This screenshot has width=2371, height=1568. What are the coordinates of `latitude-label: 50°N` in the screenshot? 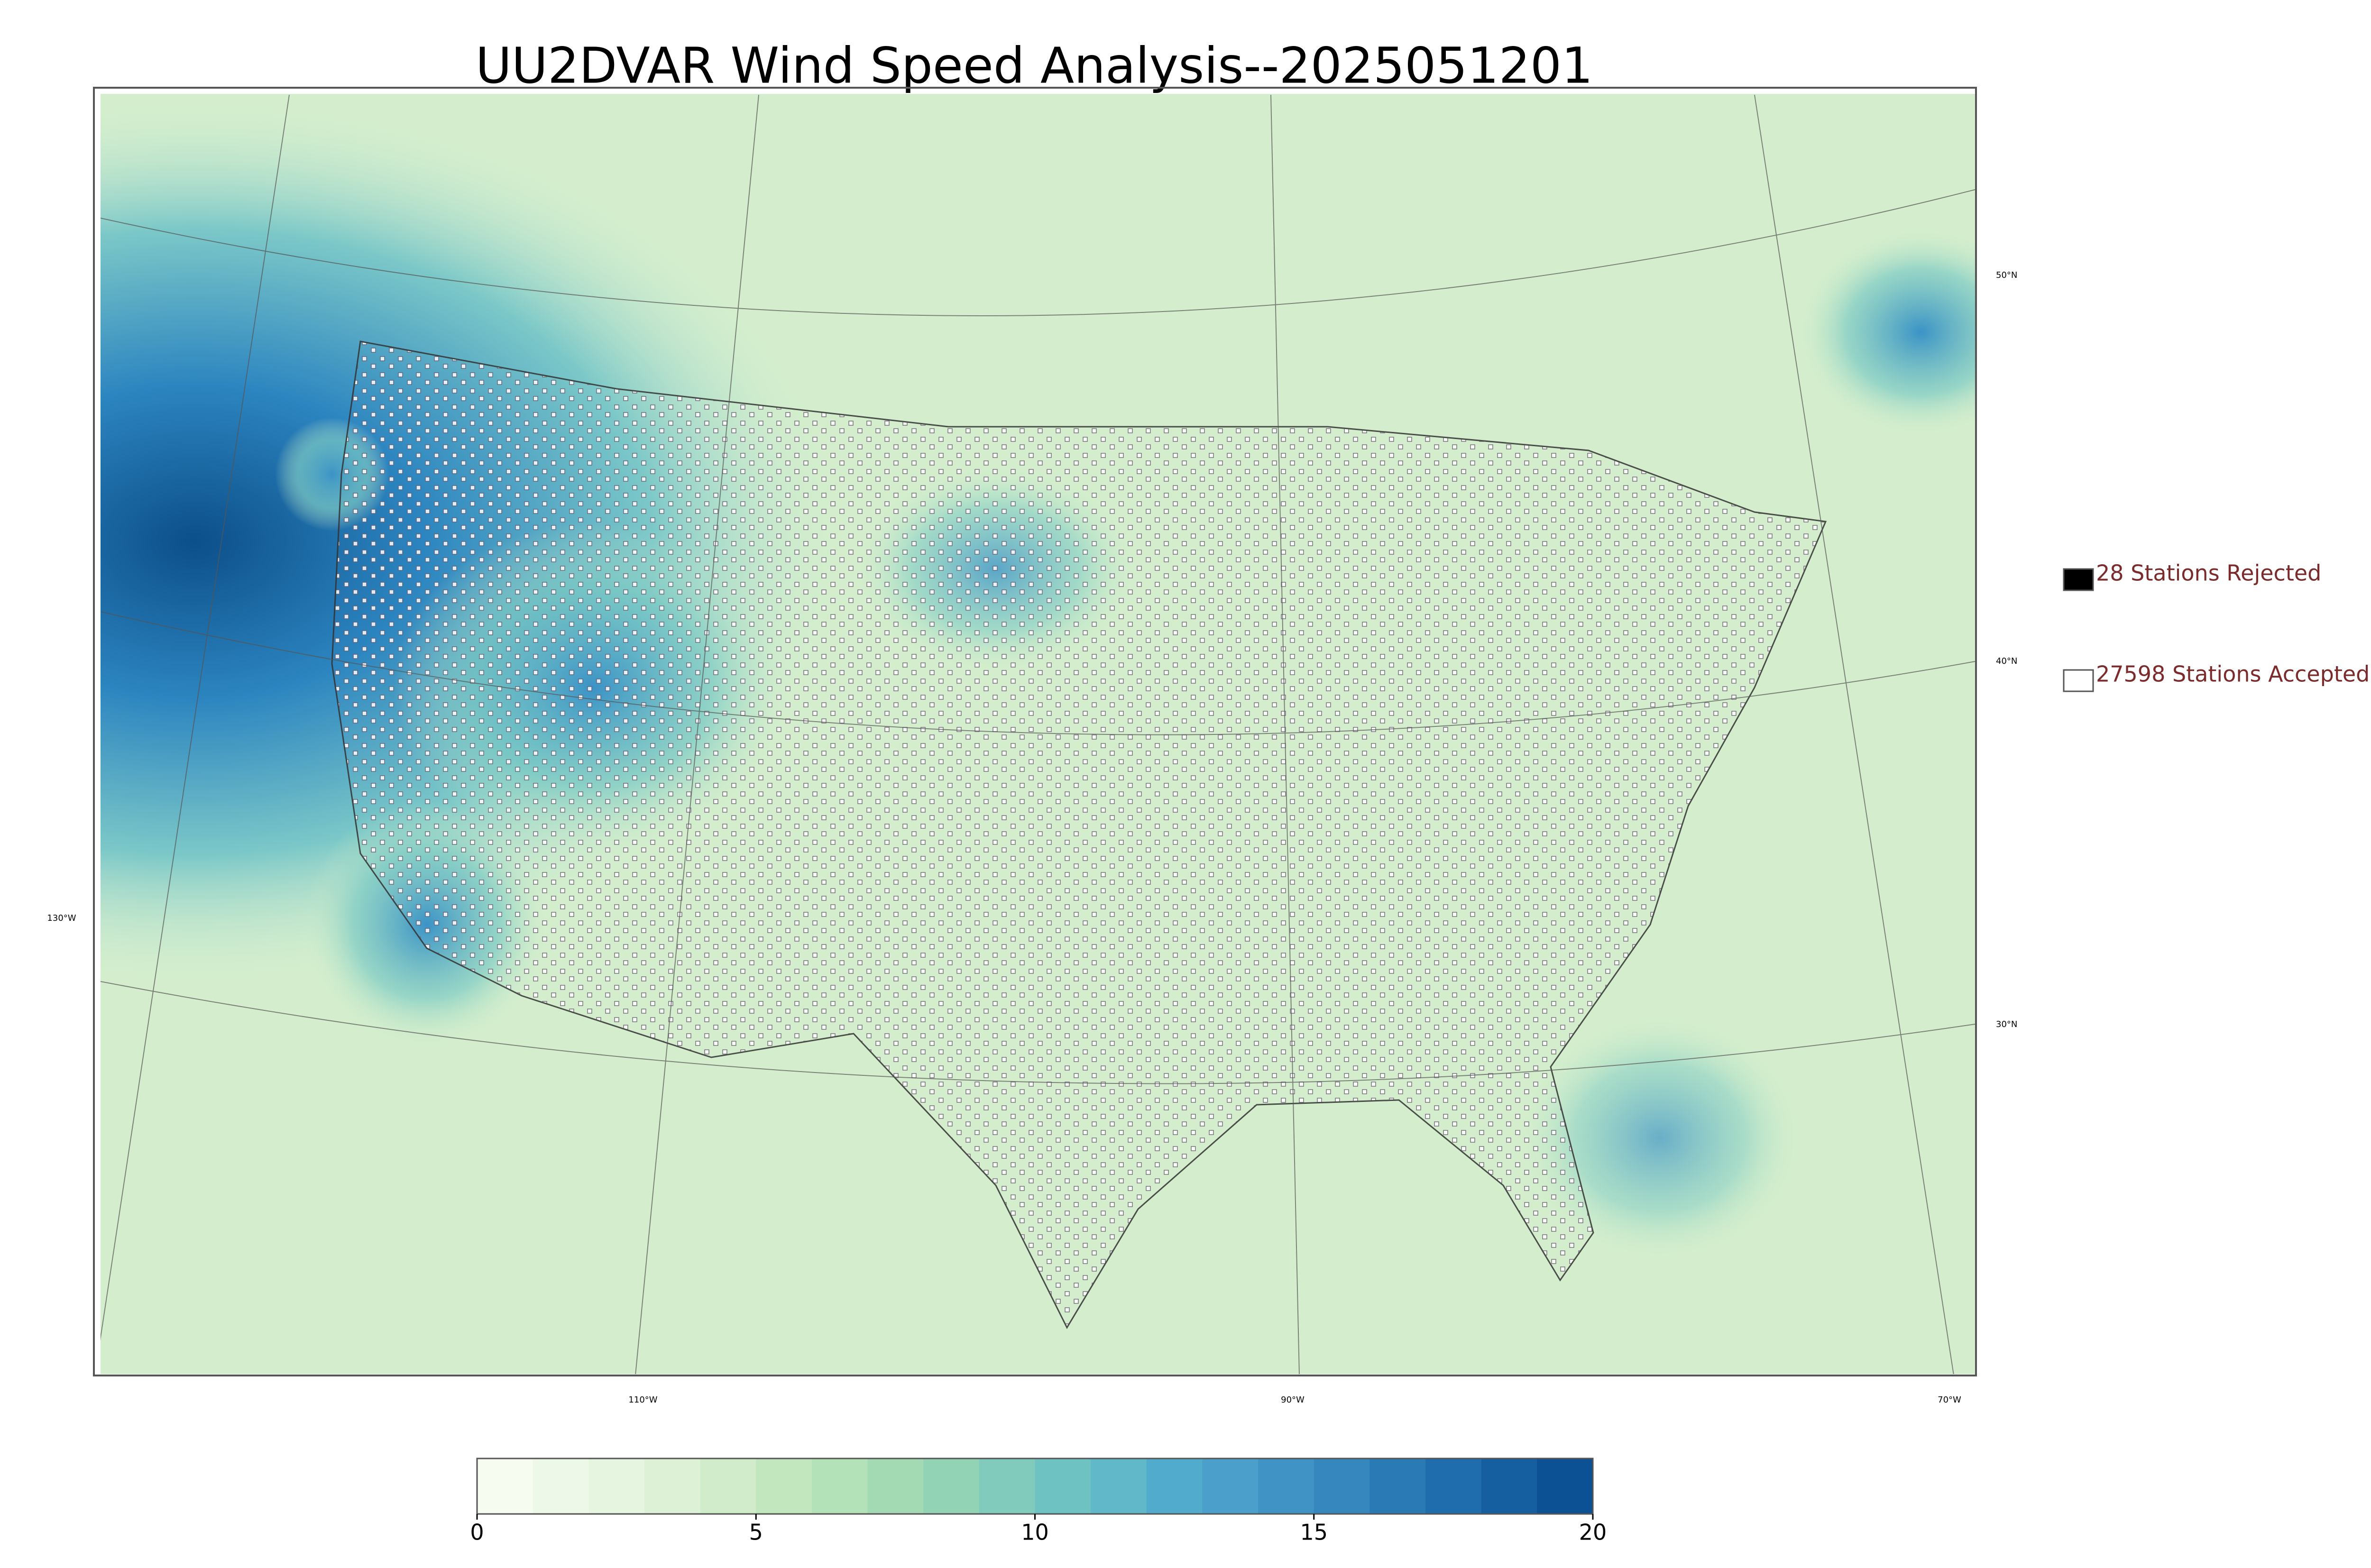 It's located at (2007, 275).